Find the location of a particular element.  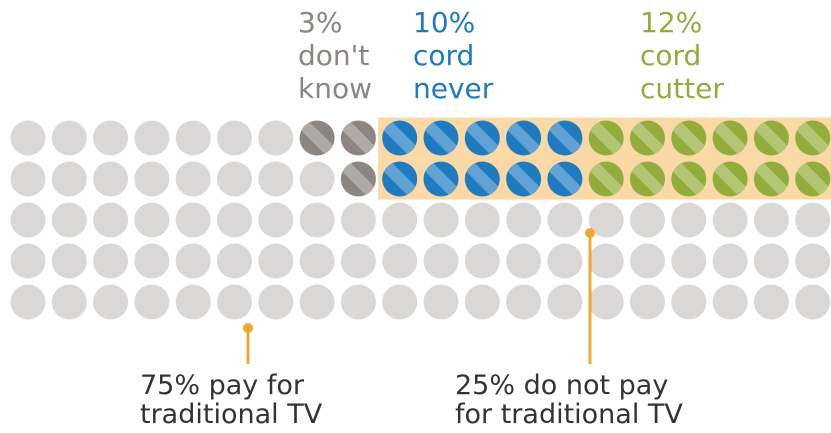

segment-label: never is located at coordinates (453, 88).